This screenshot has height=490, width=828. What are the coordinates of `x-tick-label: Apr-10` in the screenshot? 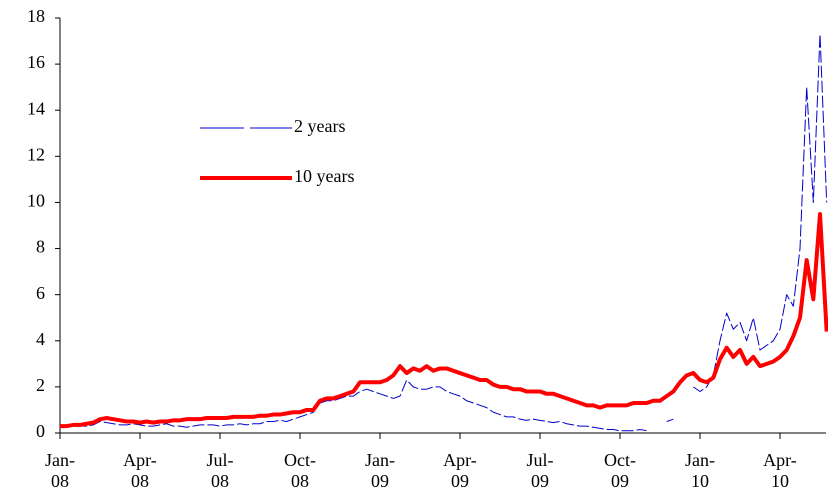 It's located at (780, 470).